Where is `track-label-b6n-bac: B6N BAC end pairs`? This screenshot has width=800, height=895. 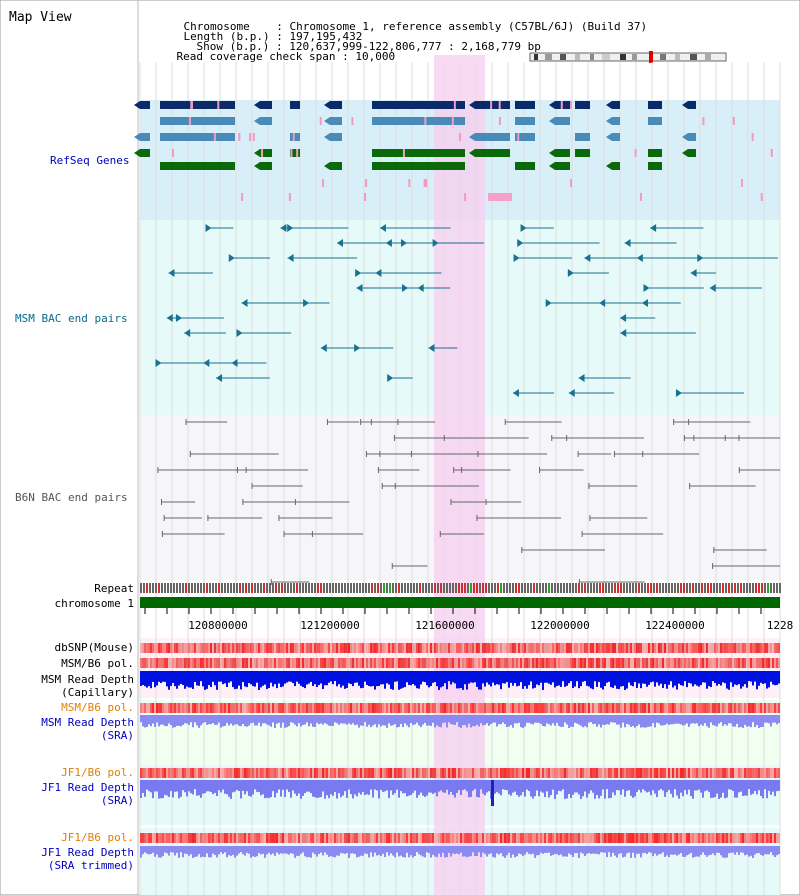 track-label-b6n-bac: B6N BAC end pairs is located at coordinates (71, 497).